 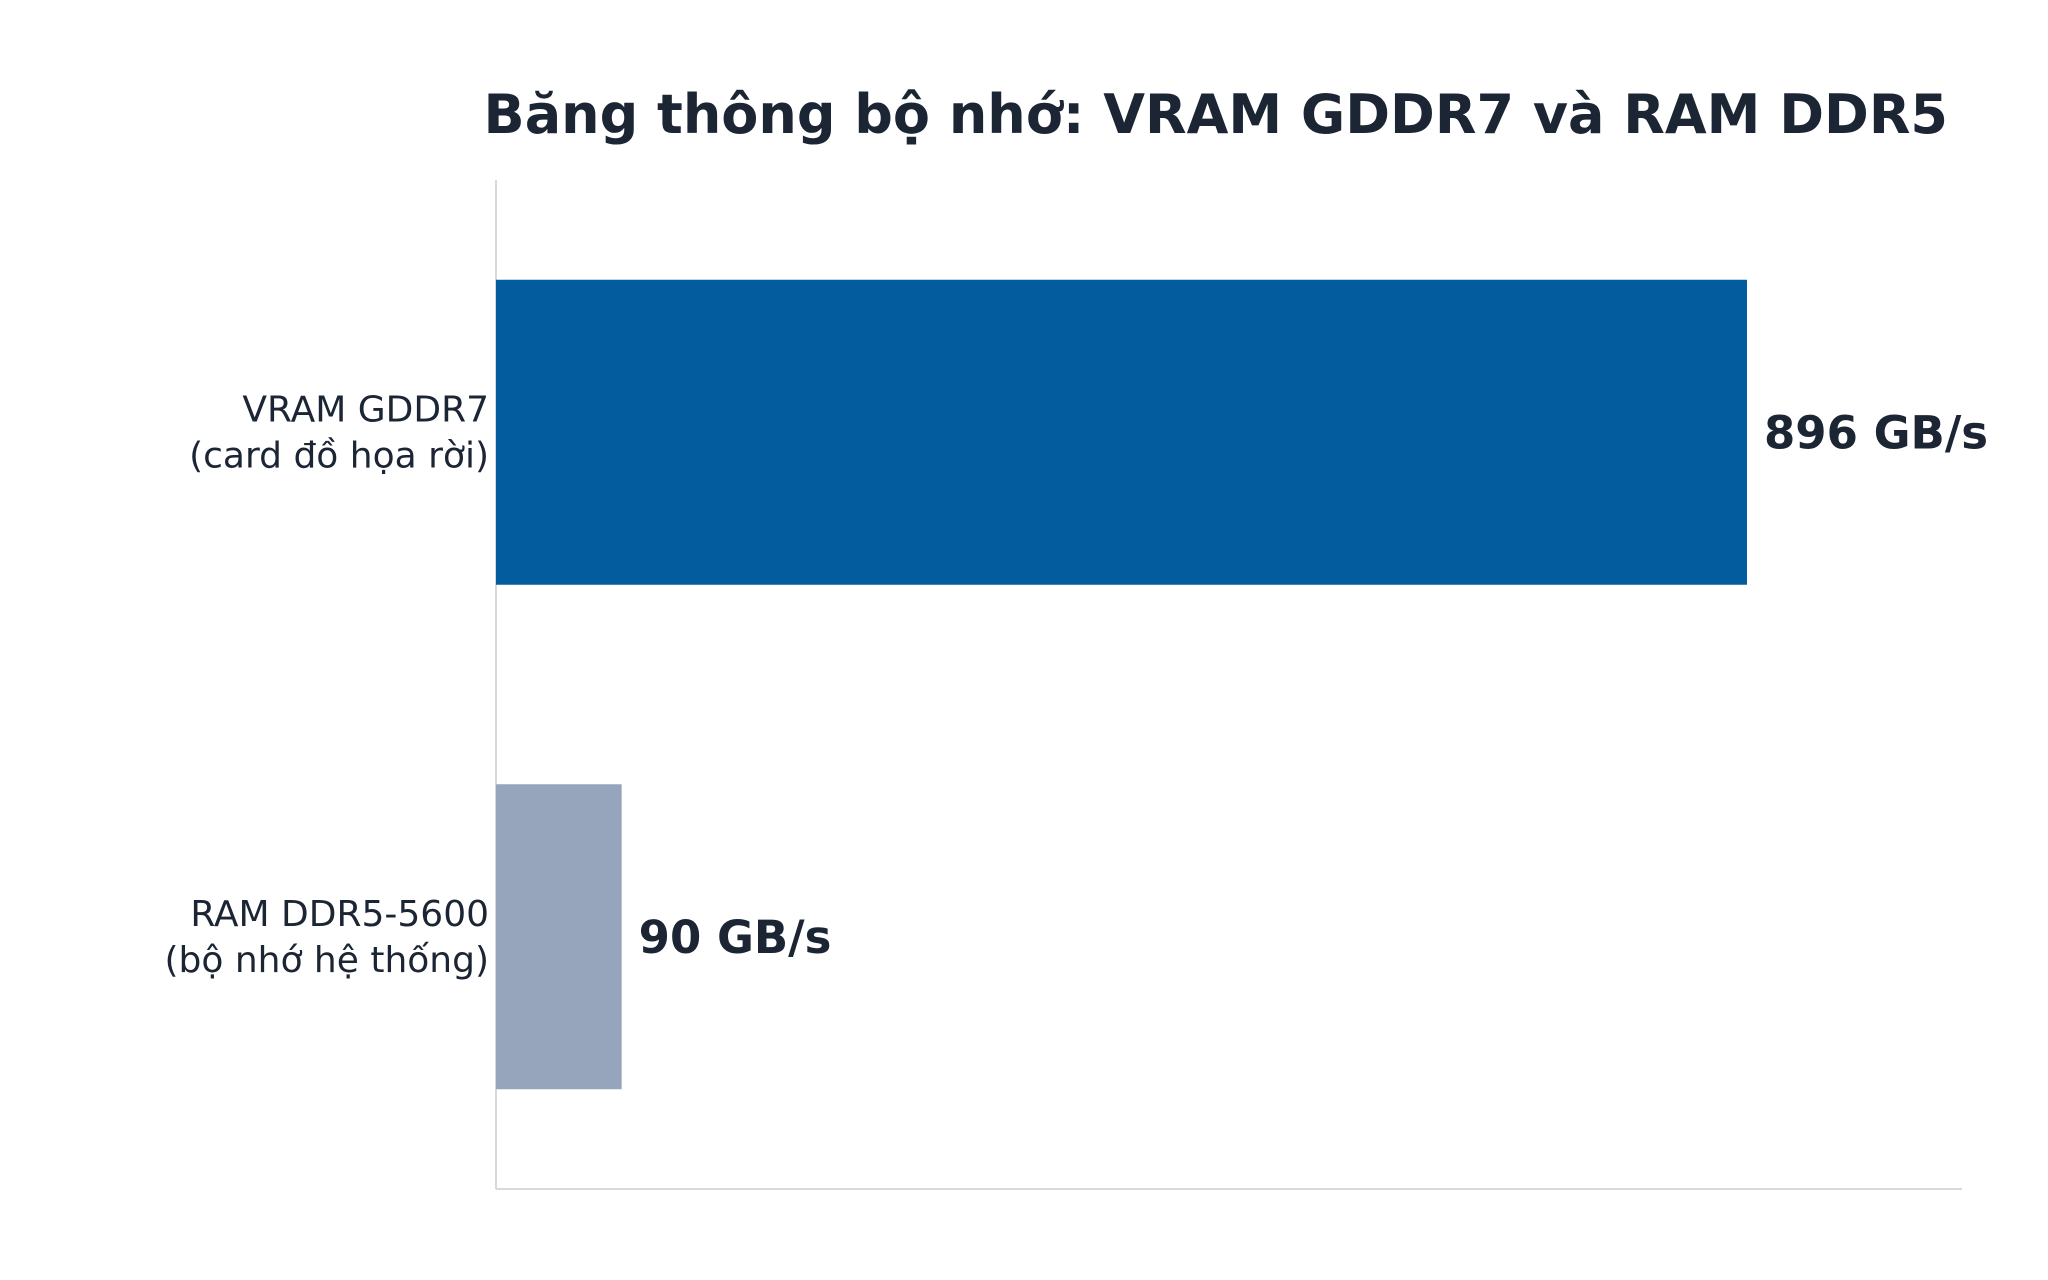 What do you see at coordinates (1876, 432) in the screenshot?
I see `value-label-0: 896 GB/s` at bounding box center [1876, 432].